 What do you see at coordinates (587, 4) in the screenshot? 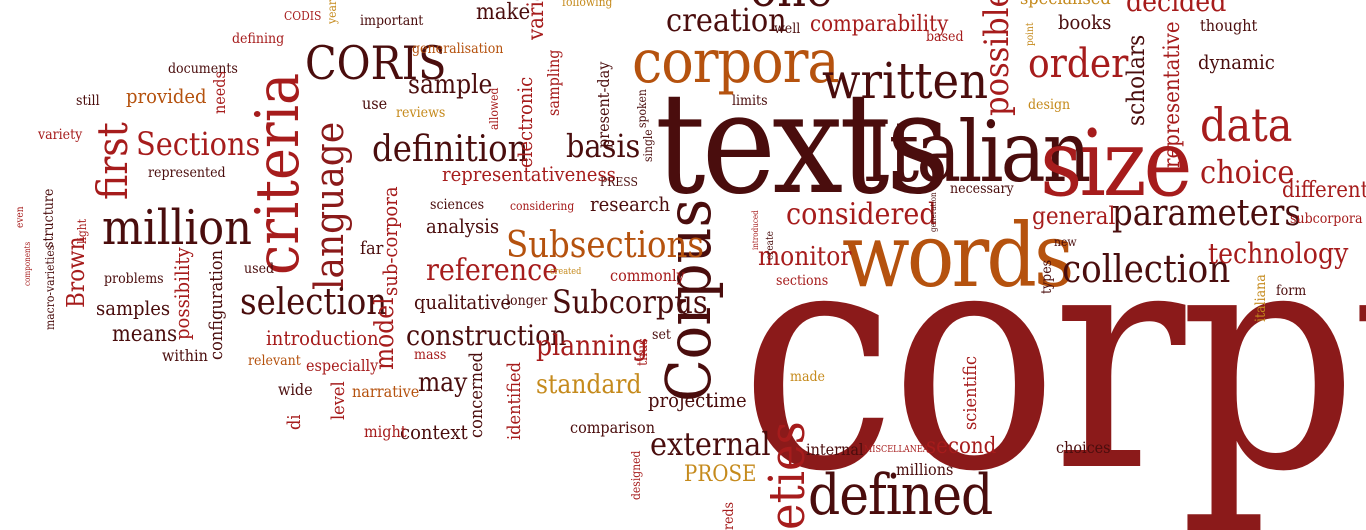
I see `word-following: following` at bounding box center [587, 4].